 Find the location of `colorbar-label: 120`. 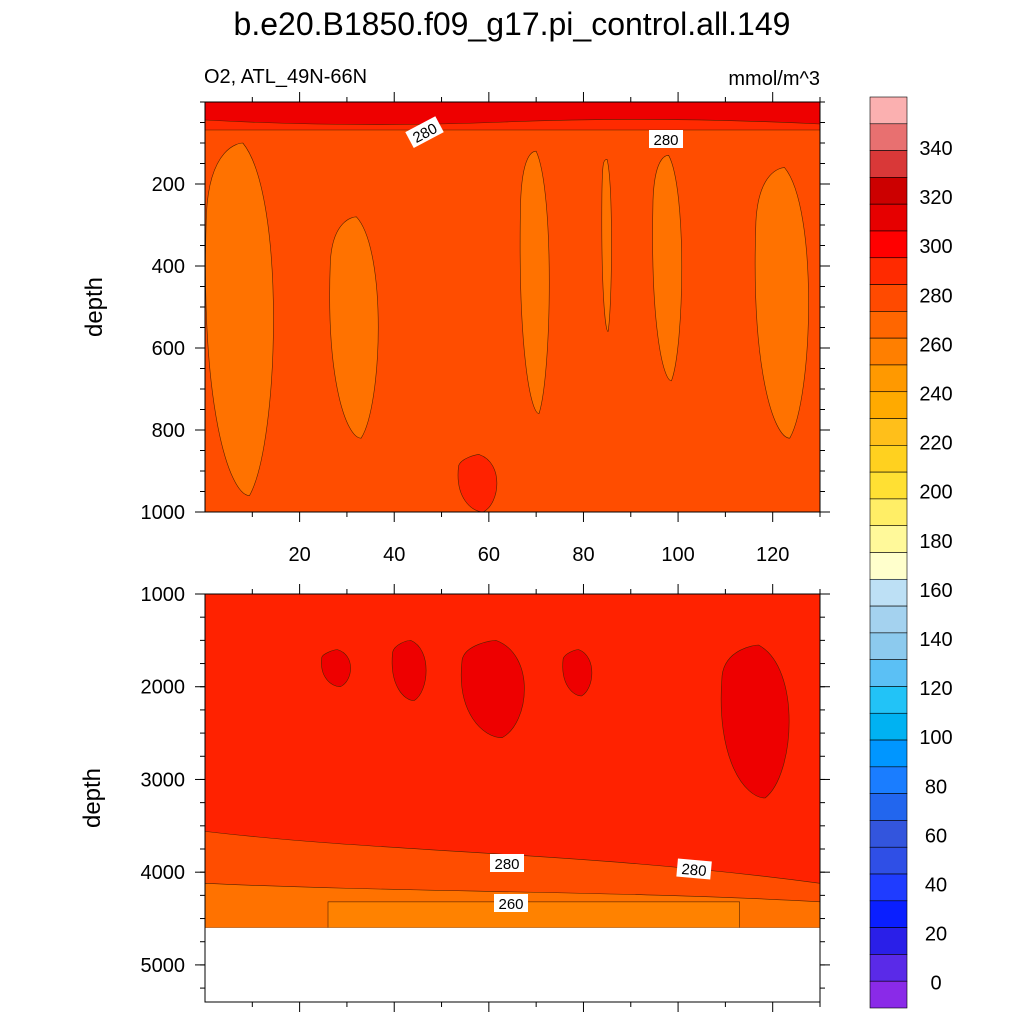

colorbar-label: 120 is located at coordinates (935, 689).